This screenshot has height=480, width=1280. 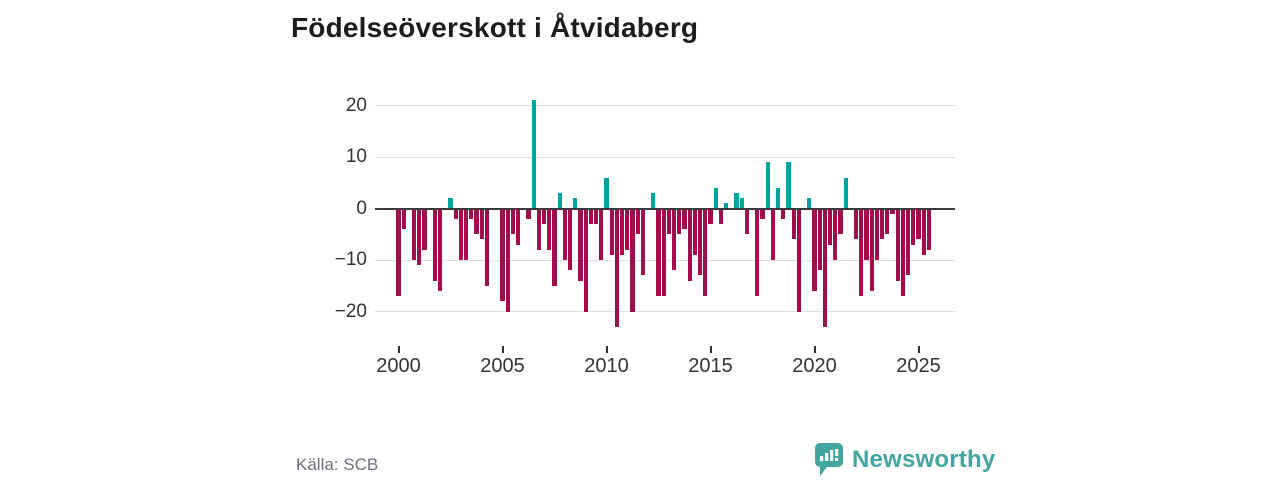 I want to click on y-axis-label: −20, so click(x=350, y=311).